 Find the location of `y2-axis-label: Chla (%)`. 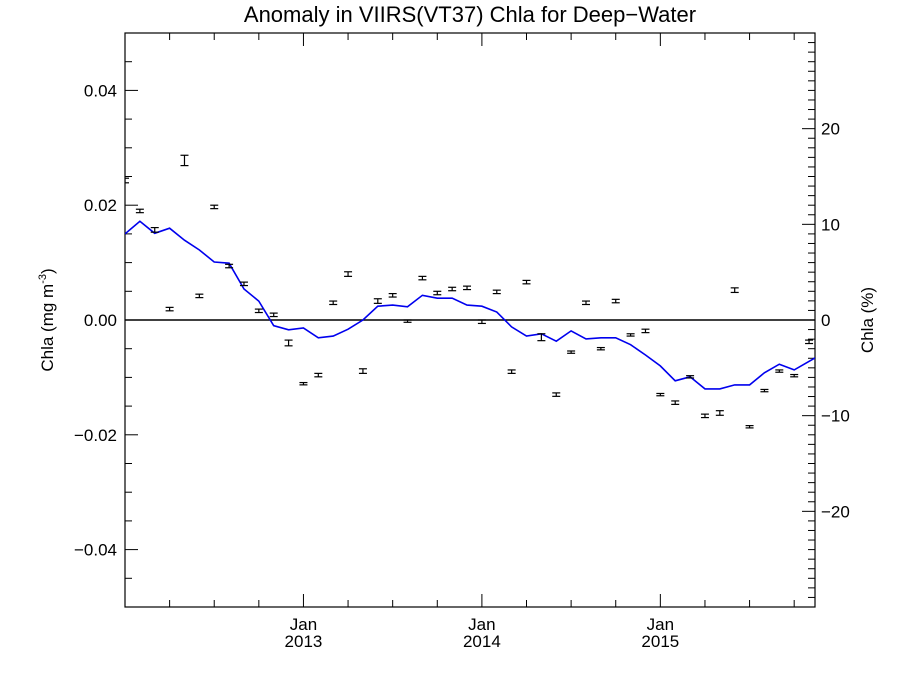

y2-axis-label: Chla (%) is located at coordinates (867, 320).